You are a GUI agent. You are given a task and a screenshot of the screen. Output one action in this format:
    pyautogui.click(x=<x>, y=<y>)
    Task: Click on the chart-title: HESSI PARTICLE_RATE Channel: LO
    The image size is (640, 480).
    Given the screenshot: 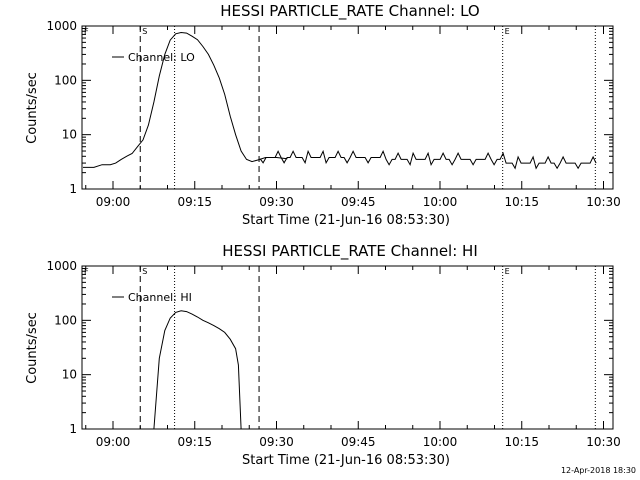 What is the action you would take?
    pyautogui.click(x=349, y=11)
    